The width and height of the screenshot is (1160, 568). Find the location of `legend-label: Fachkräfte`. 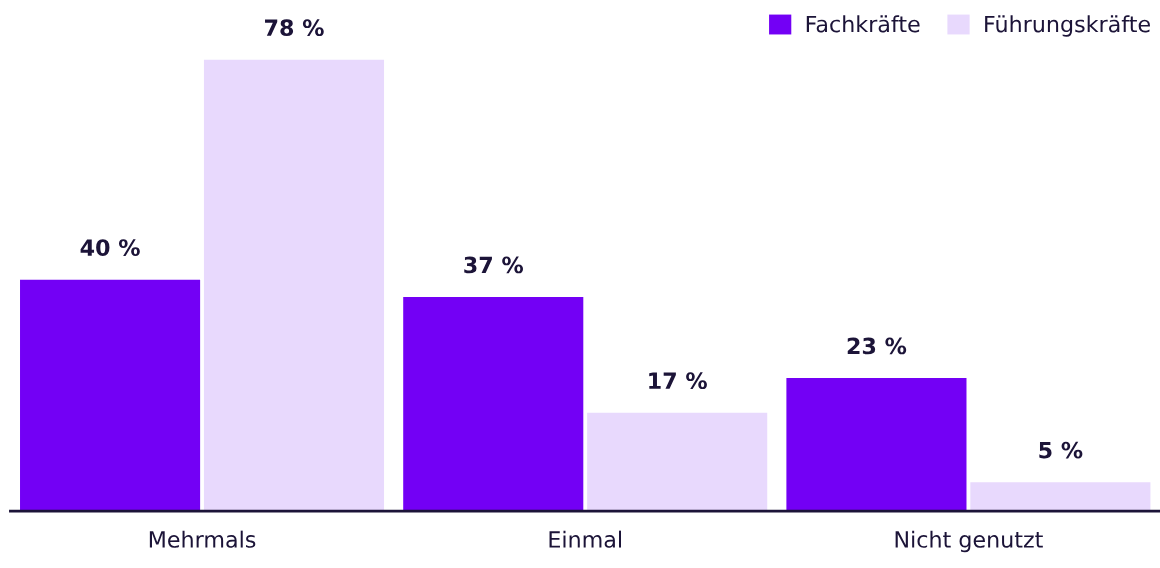

legend-label: Fachkräfte is located at coordinates (863, 24).